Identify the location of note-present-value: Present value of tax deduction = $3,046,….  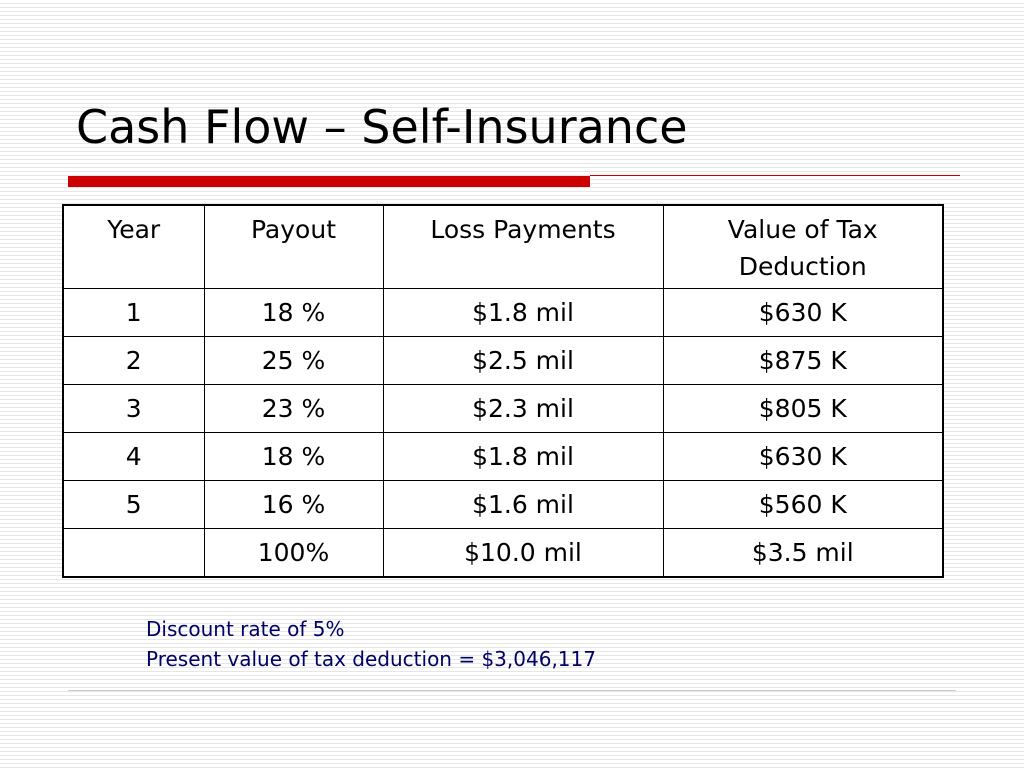
(371, 659).